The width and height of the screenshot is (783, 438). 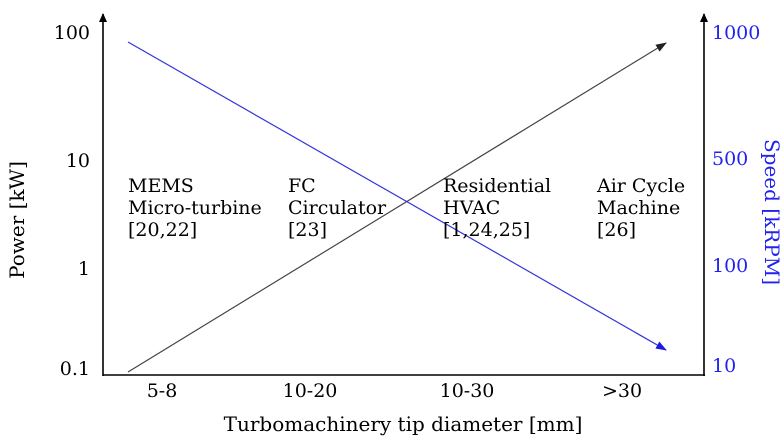 I want to click on left-tick-label: 100, so click(x=72, y=33).